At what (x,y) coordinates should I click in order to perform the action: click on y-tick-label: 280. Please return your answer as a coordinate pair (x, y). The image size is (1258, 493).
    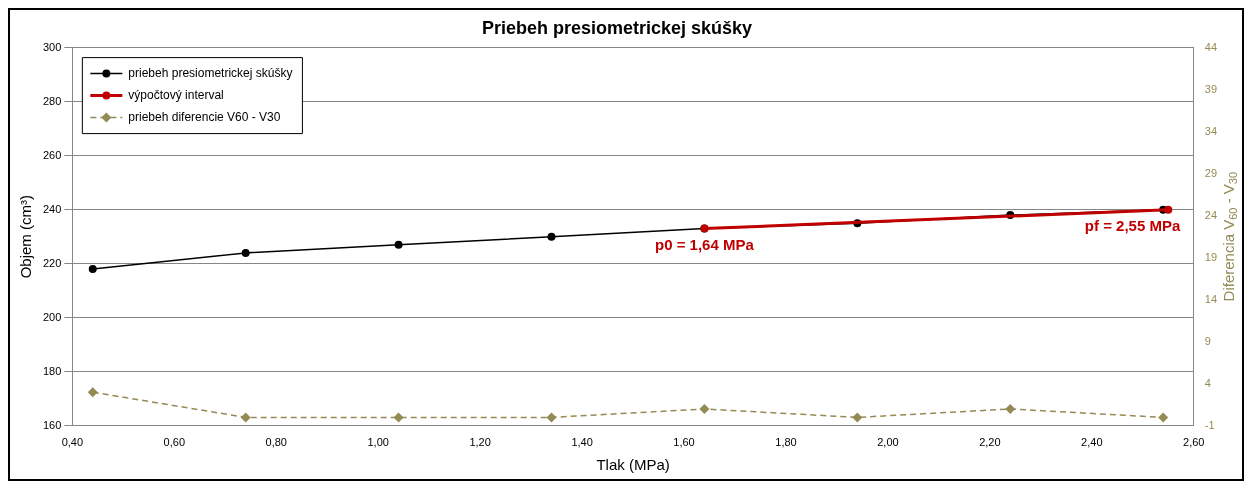
    Looking at the image, I should click on (52, 100).